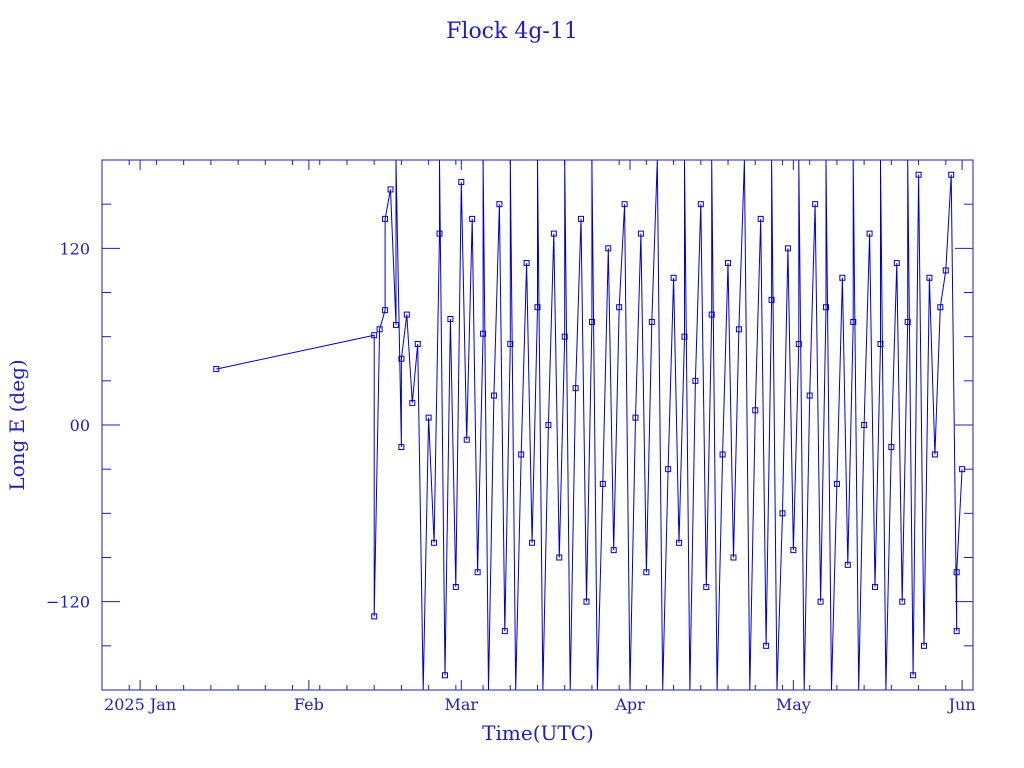  What do you see at coordinates (68, 425) in the screenshot?
I see `y-axis-labels: 120 00 −120` at bounding box center [68, 425].